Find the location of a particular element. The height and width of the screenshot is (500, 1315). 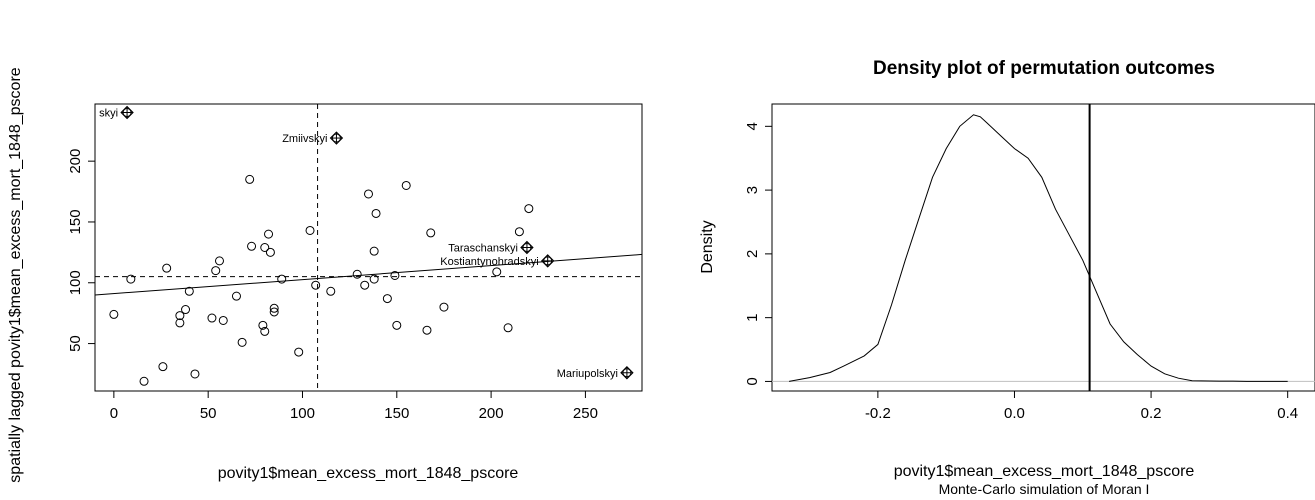

left-y-ticks: 50 100 150 200 is located at coordinates (81, 250).